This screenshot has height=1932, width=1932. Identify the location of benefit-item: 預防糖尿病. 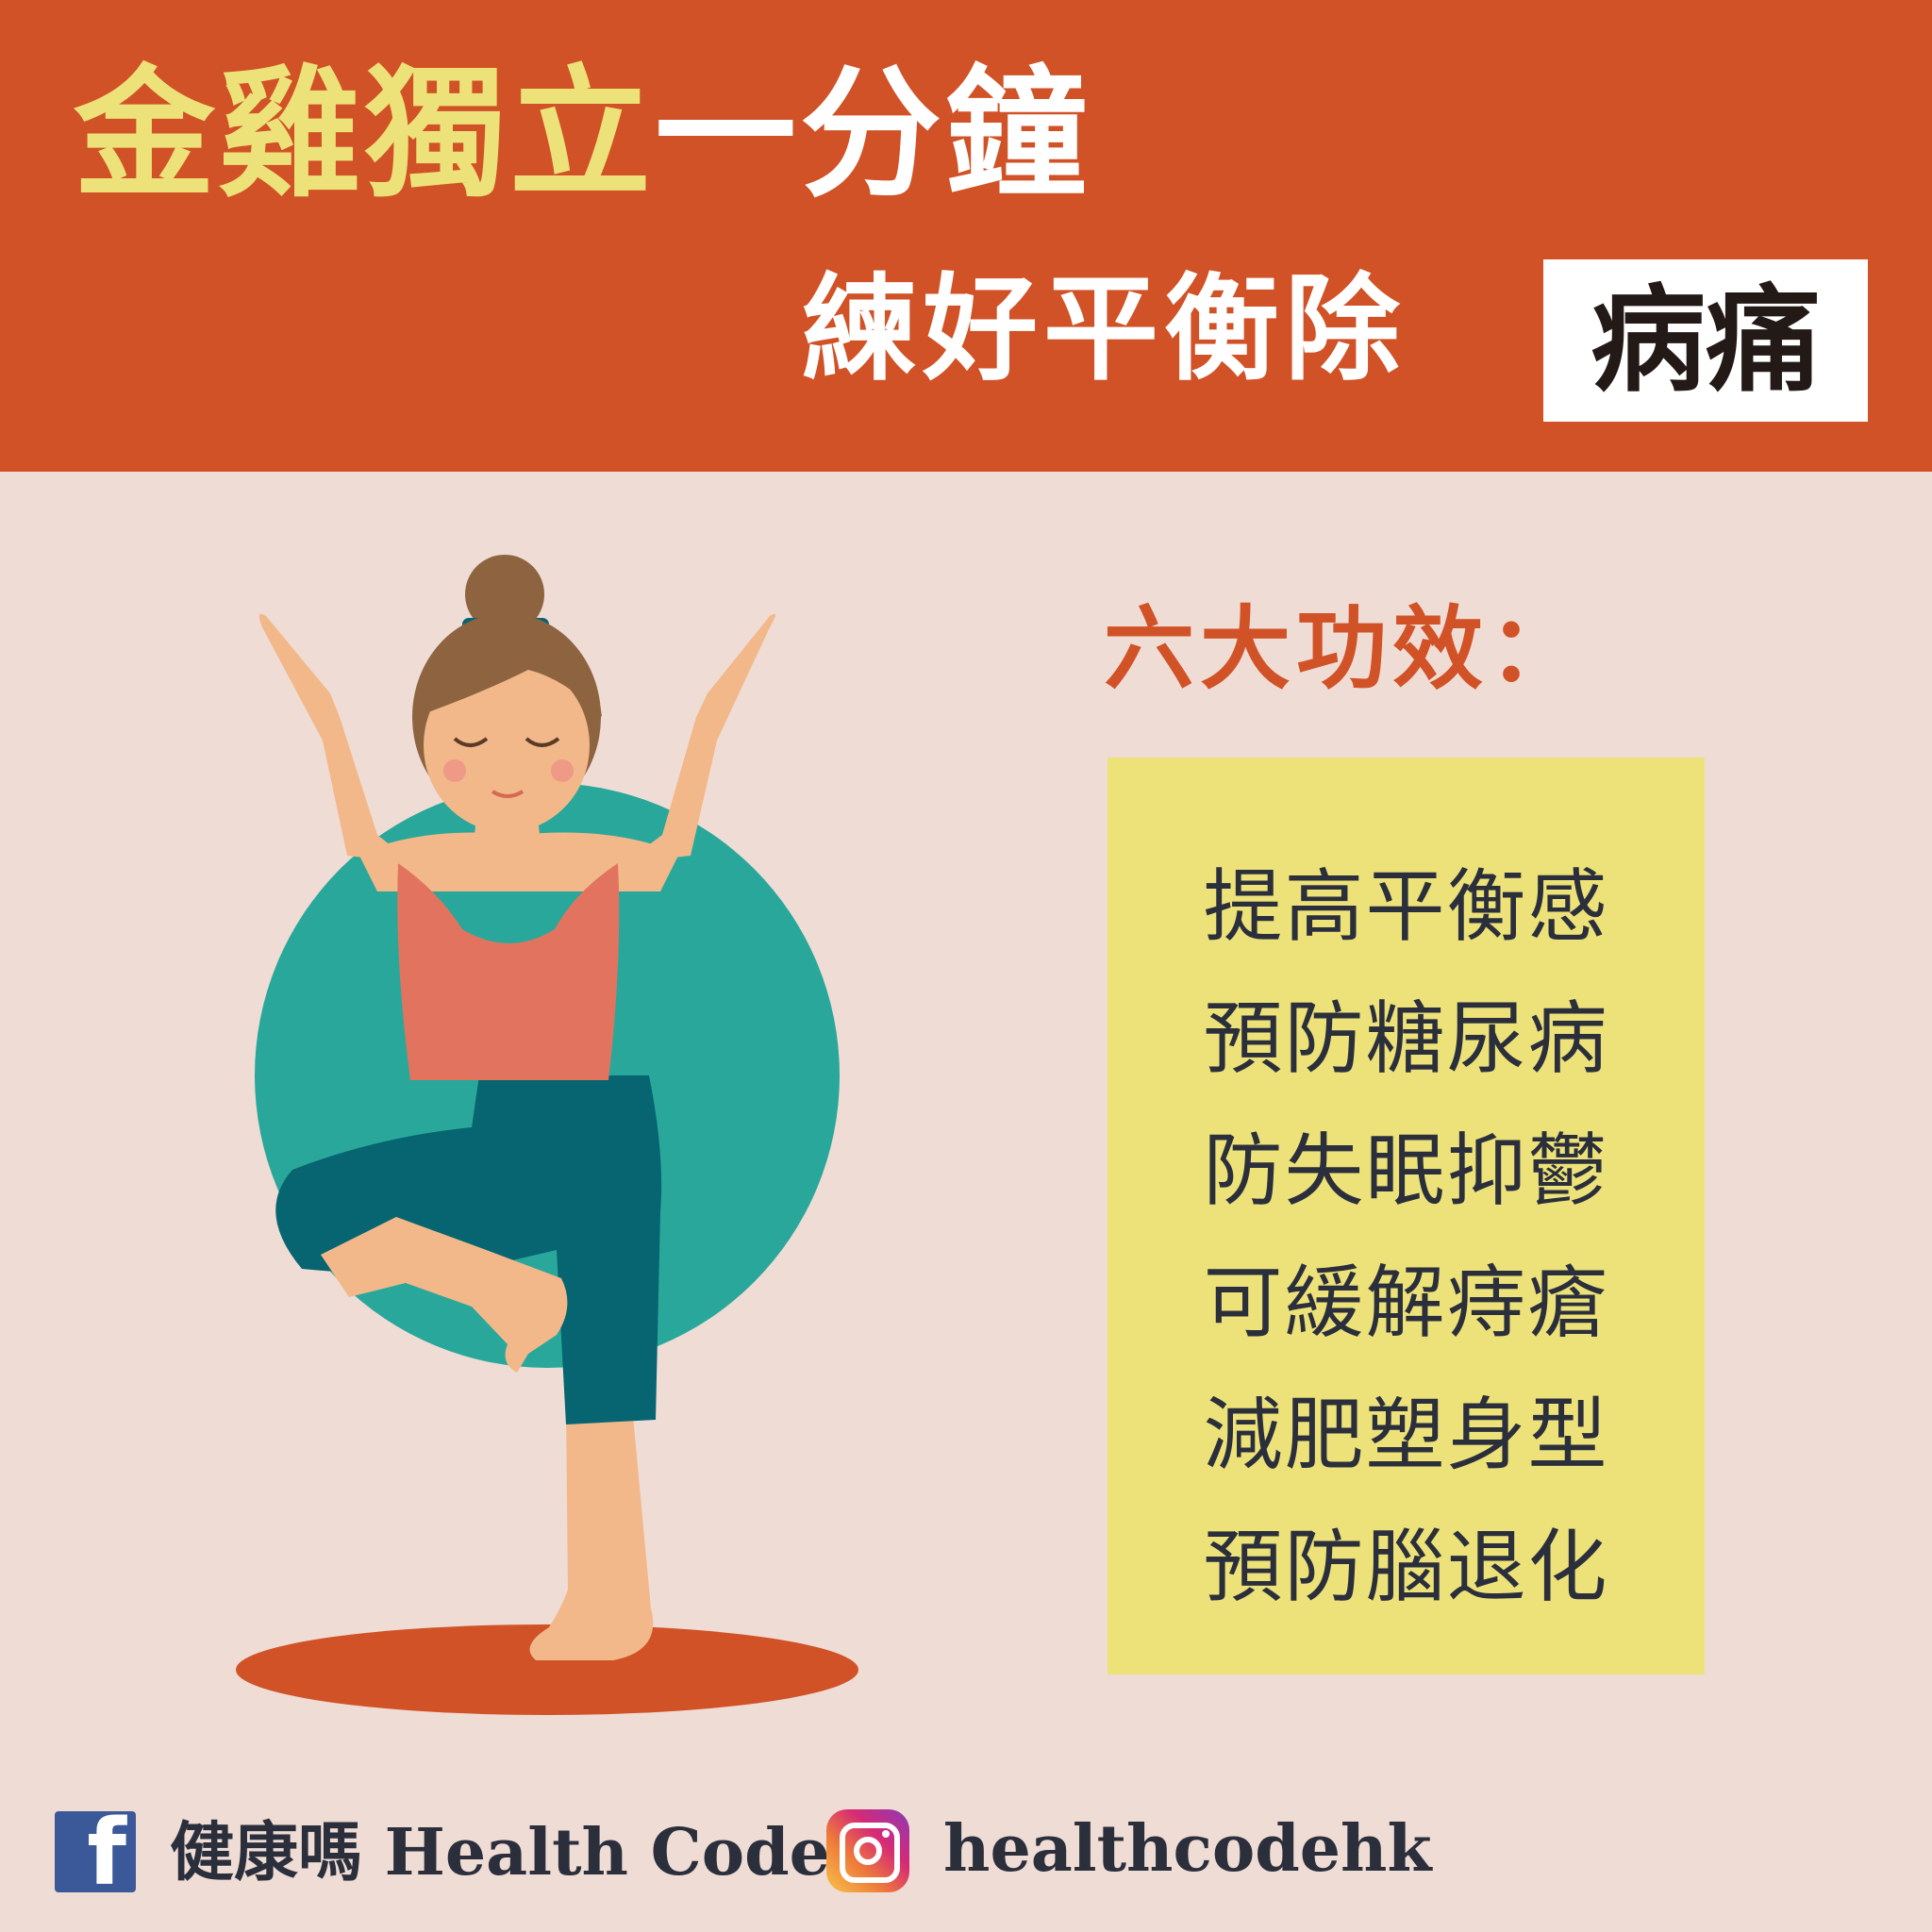
(1406, 1038).